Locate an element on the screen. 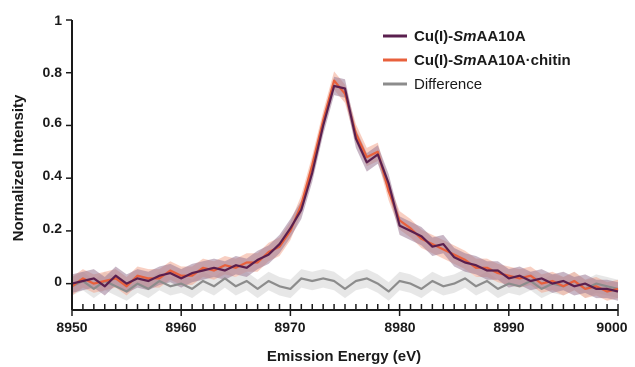  x-tick-label: 8950 is located at coordinates (71, 327).